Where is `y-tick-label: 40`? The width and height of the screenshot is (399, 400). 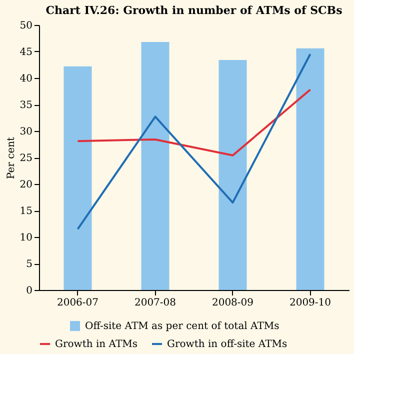 y-tick-label: 40 is located at coordinates (26, 79).